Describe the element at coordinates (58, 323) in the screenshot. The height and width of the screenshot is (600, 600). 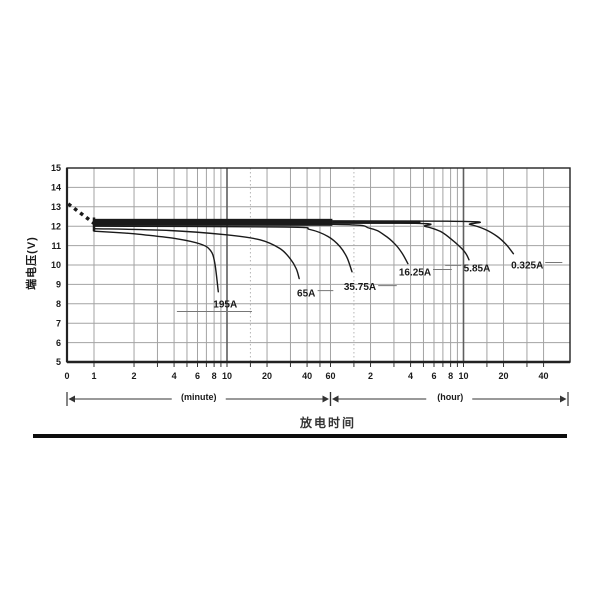
I see `y-tick-label: 7` at that location.